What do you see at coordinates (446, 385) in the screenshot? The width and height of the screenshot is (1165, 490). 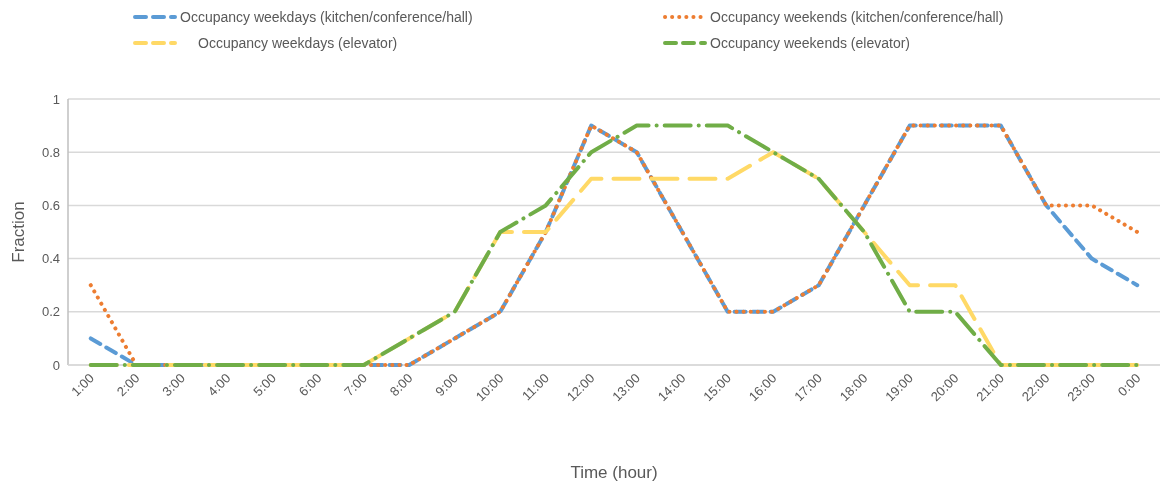 I see `x-tick-label: 9:00` at bounding box center [446, 385].